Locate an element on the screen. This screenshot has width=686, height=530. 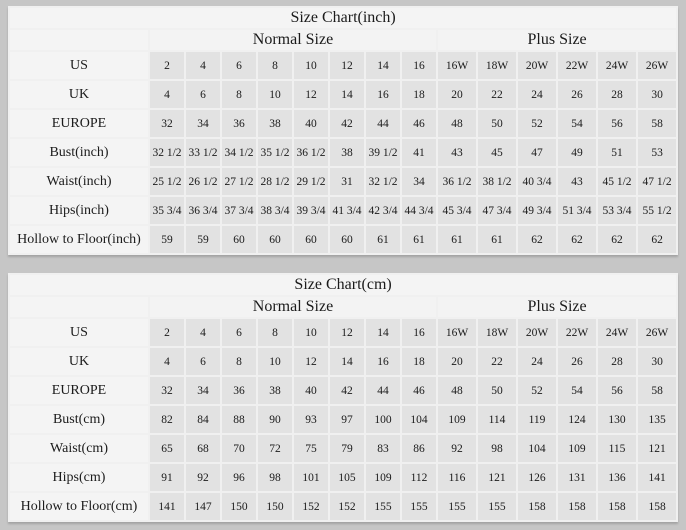
size-value-cell: 6 is located at coordinates (203, 361).